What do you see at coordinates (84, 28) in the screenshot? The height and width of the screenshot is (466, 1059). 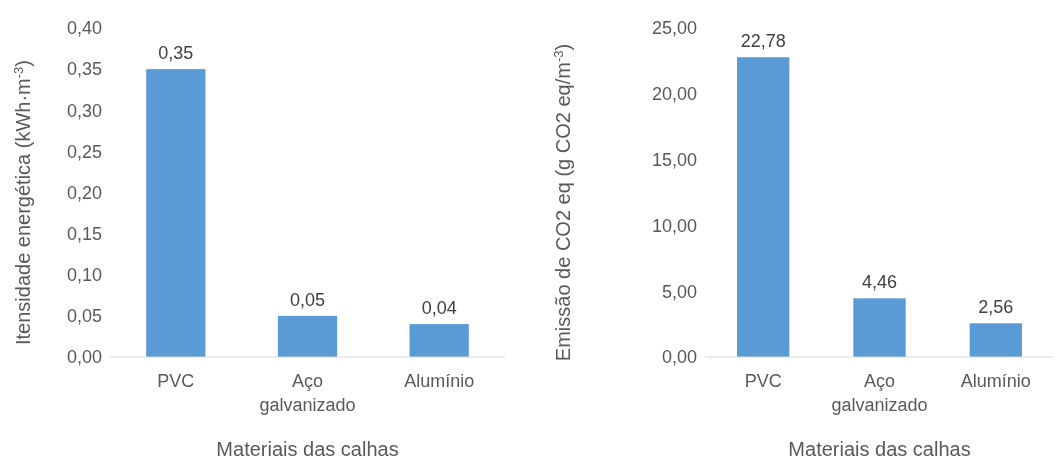 I see `y-tick-label: 0,40` at bounding box center [84, 28].